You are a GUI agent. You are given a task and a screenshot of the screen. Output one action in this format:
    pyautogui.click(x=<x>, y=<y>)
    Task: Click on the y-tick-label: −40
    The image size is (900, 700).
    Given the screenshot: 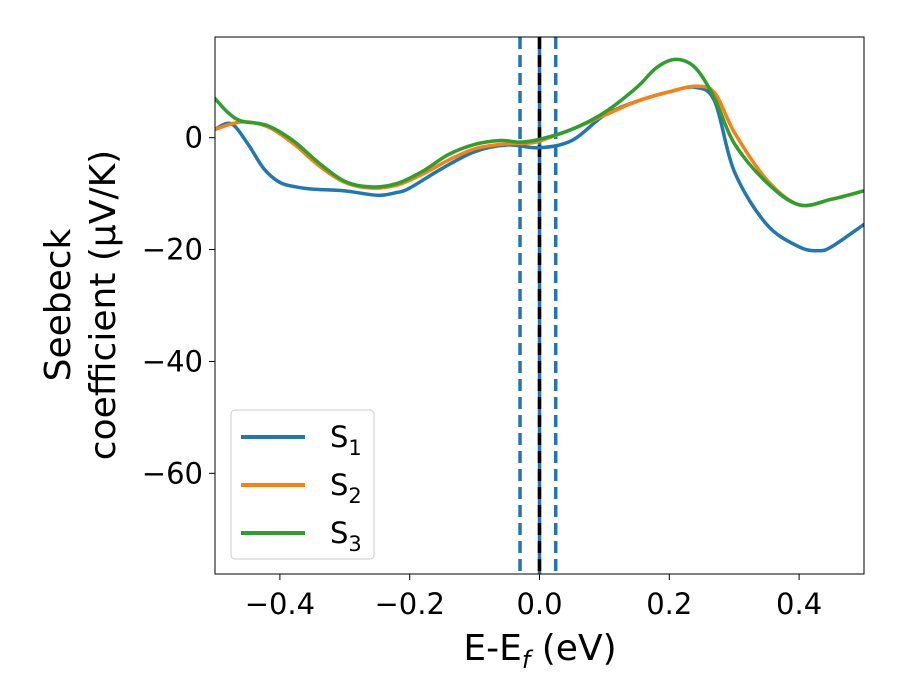 What is the action you would take?
    pyautogui.click(x=172, y=361)
    